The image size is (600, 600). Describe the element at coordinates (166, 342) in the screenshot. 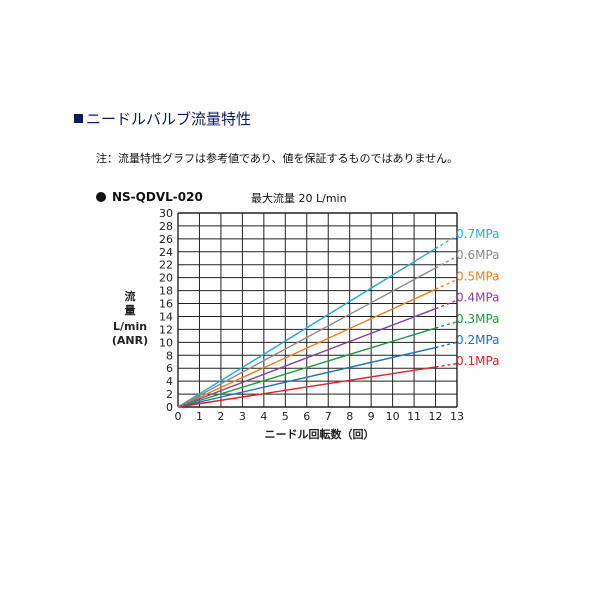

I see `y-tick-label: 10` at that location.